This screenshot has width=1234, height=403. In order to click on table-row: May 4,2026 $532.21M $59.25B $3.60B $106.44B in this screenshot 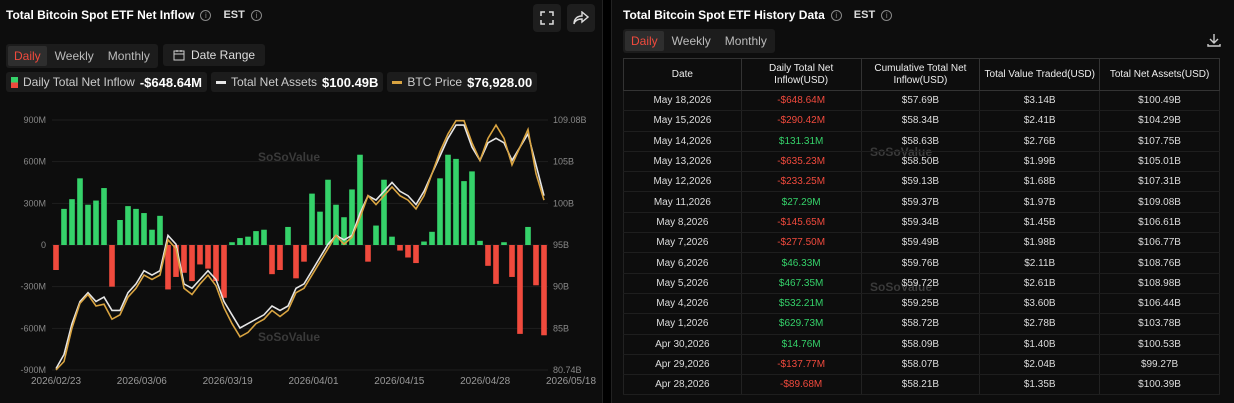, I will do `click(921, 304)`.